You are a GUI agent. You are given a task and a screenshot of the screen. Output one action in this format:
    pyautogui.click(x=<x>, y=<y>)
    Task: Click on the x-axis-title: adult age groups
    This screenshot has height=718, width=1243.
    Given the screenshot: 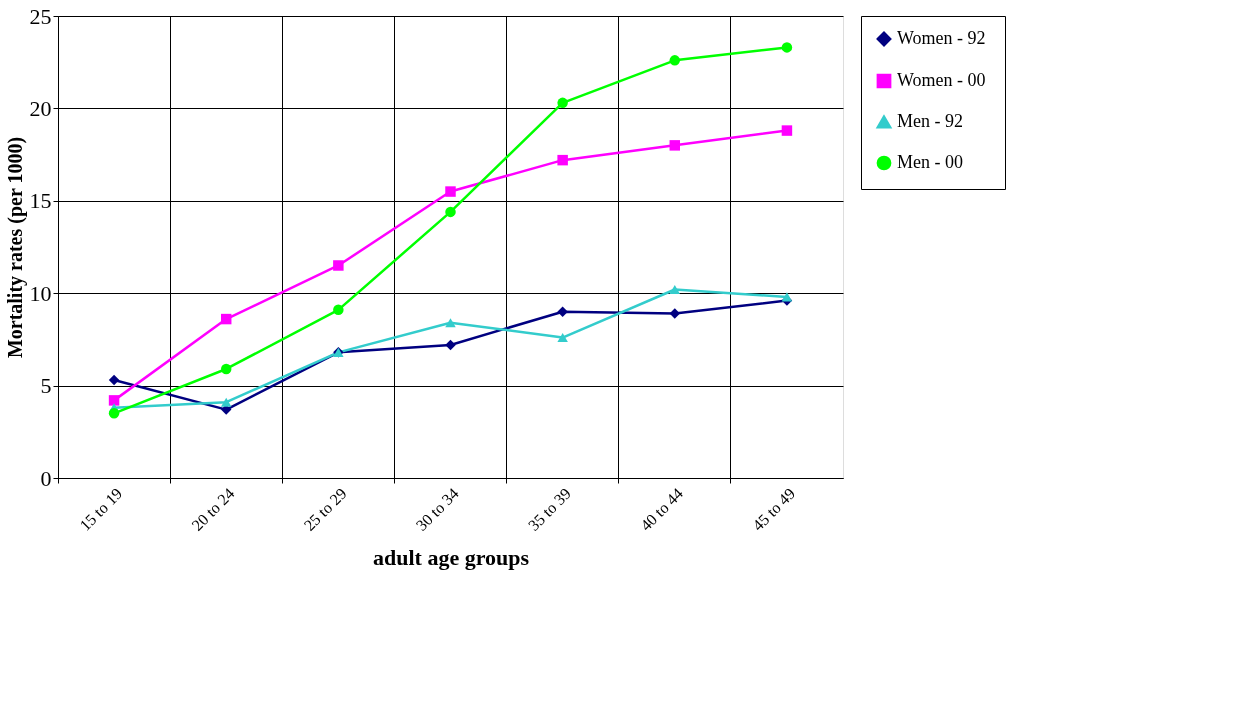 What is the action you would take?
    pyautogui.click(x=451, y=557)
    